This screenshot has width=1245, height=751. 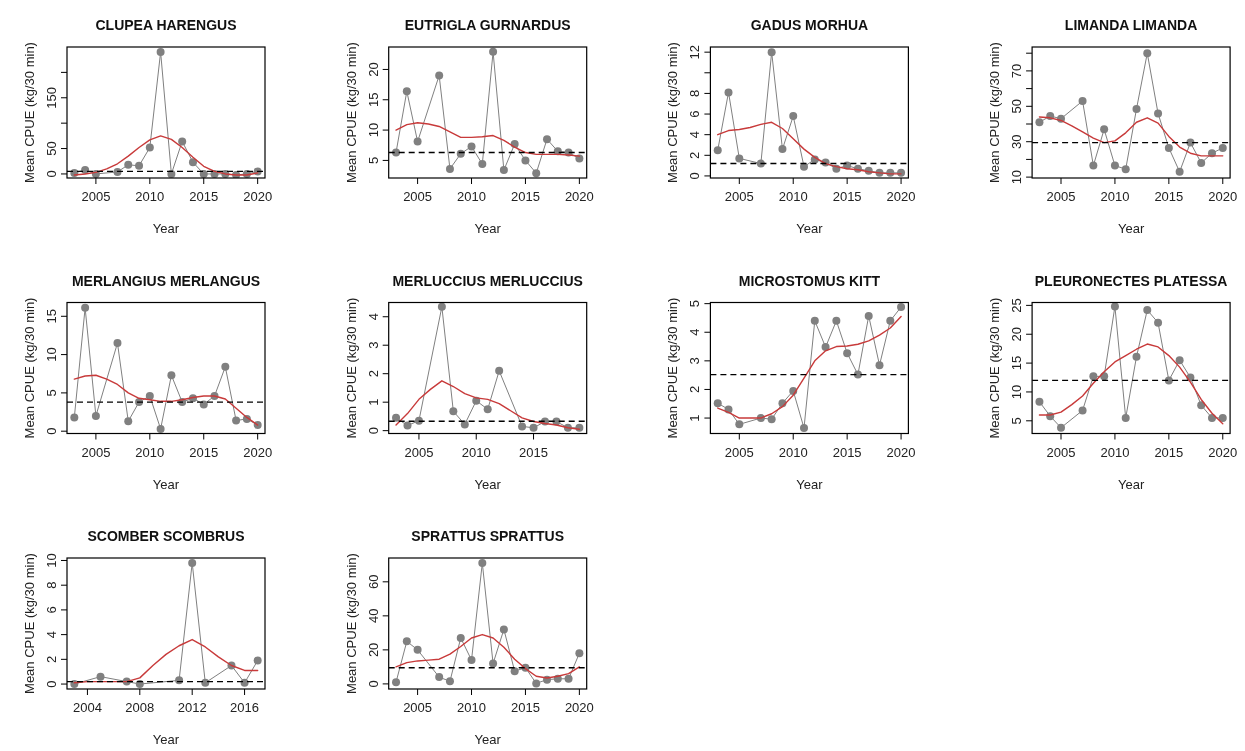 What do you see at coordinates (695, 52) in the screenshot?
I see `y-tick-label: 12` at bounding box center [695, 52].